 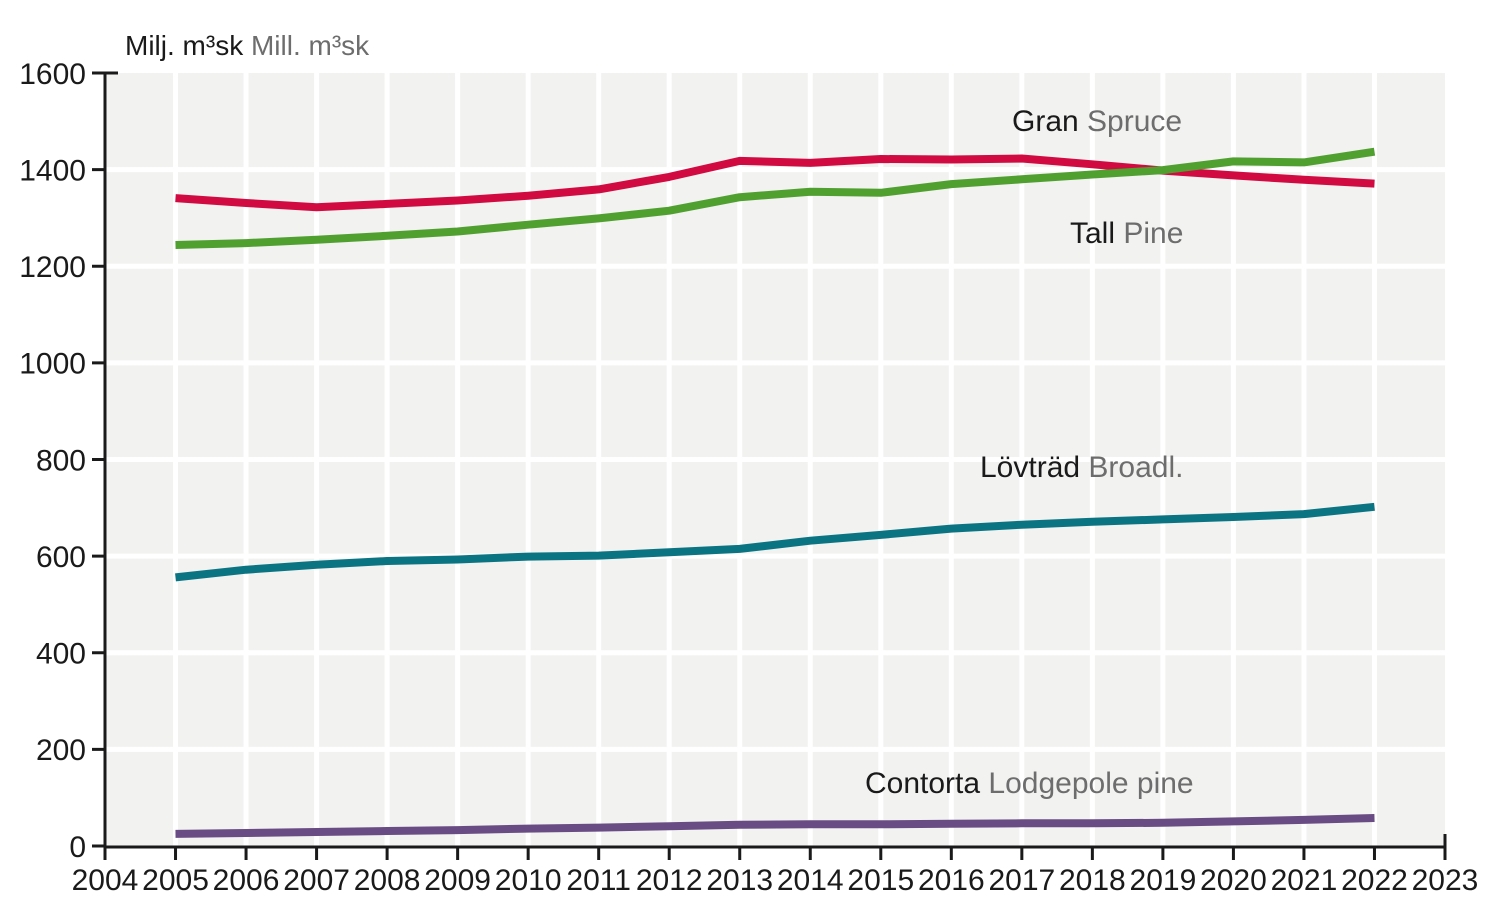 I want to click on x-tick-label: 2015, so click(x=880, y=880).